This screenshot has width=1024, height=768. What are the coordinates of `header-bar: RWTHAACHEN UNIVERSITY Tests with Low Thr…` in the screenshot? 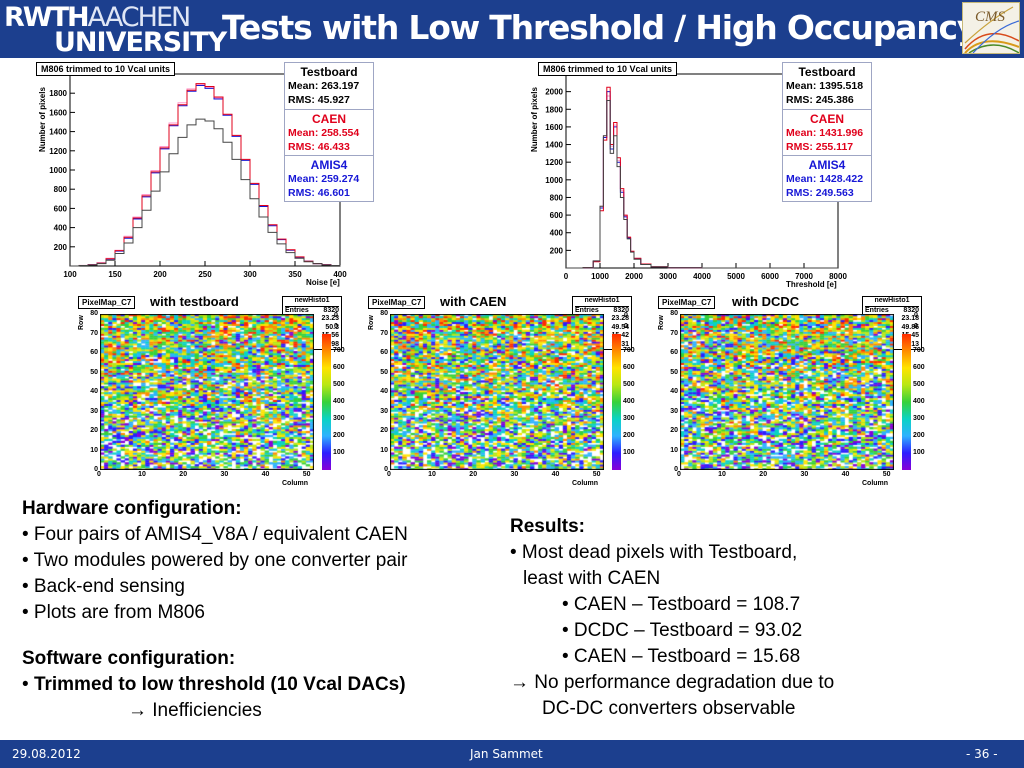 It's located at (512, 29).